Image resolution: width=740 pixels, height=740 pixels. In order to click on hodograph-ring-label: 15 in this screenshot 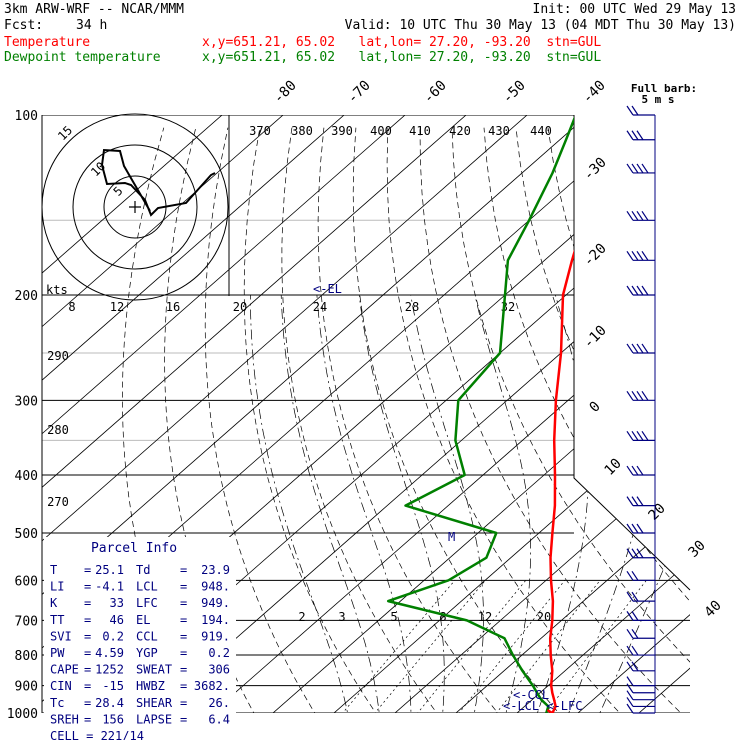, I will do `click(65, 133)`.